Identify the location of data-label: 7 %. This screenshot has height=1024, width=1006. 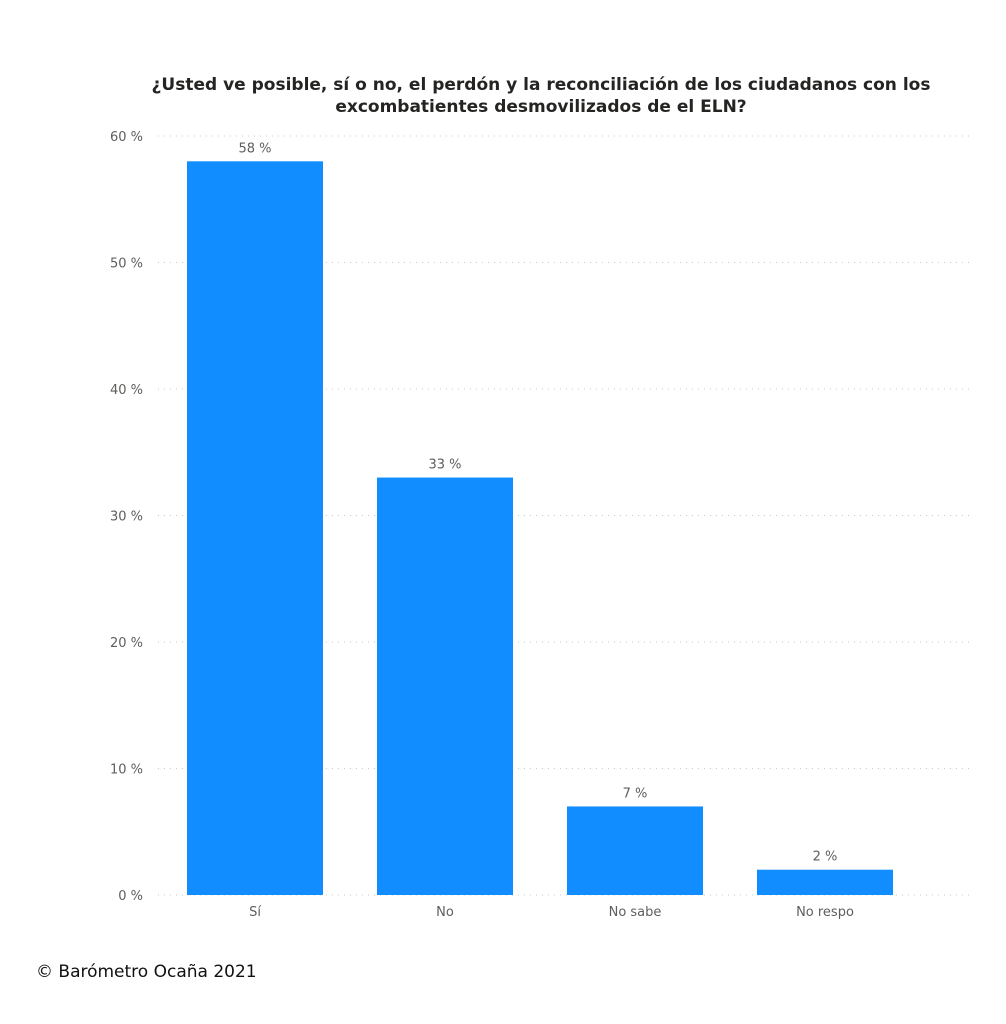
(635, 793).